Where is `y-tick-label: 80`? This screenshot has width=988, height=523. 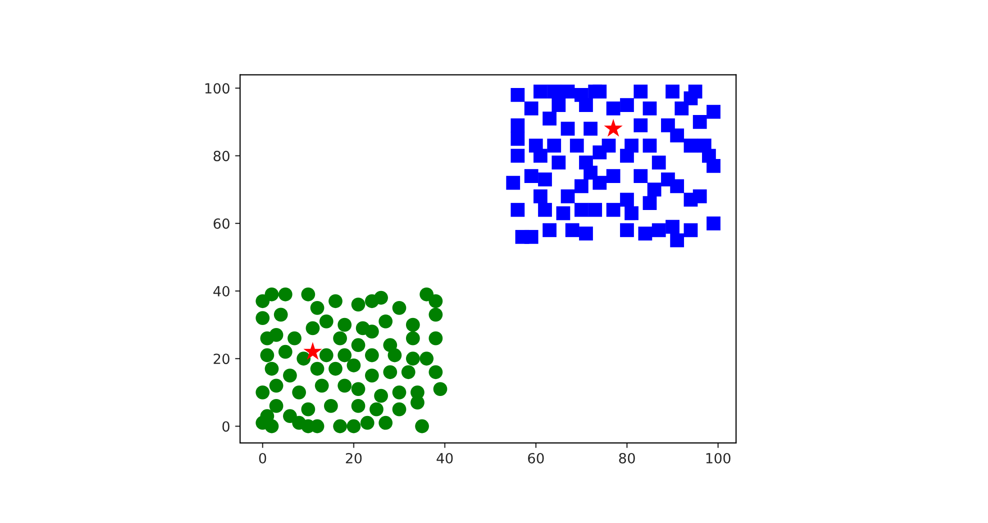 y-tick-label: 80 is located at coordinates (222, 156).